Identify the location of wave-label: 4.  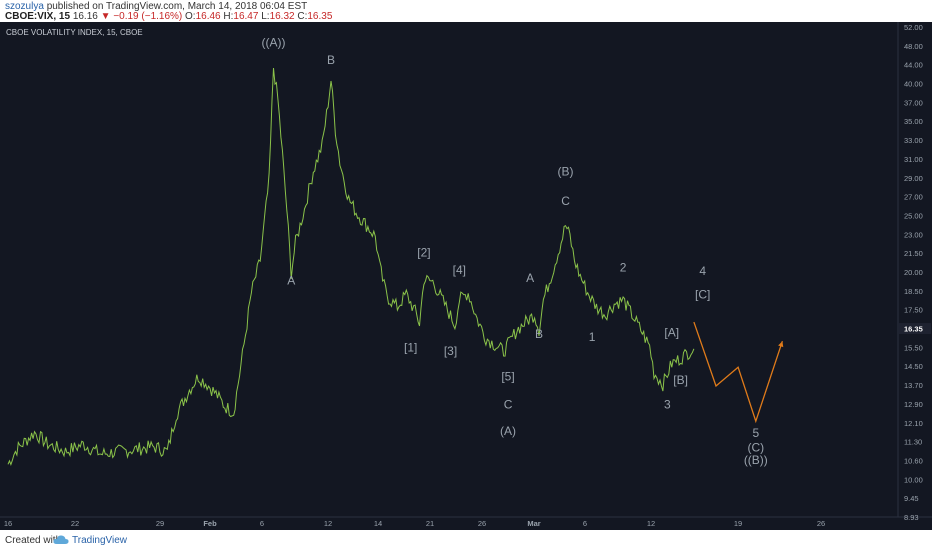
(702, 271).